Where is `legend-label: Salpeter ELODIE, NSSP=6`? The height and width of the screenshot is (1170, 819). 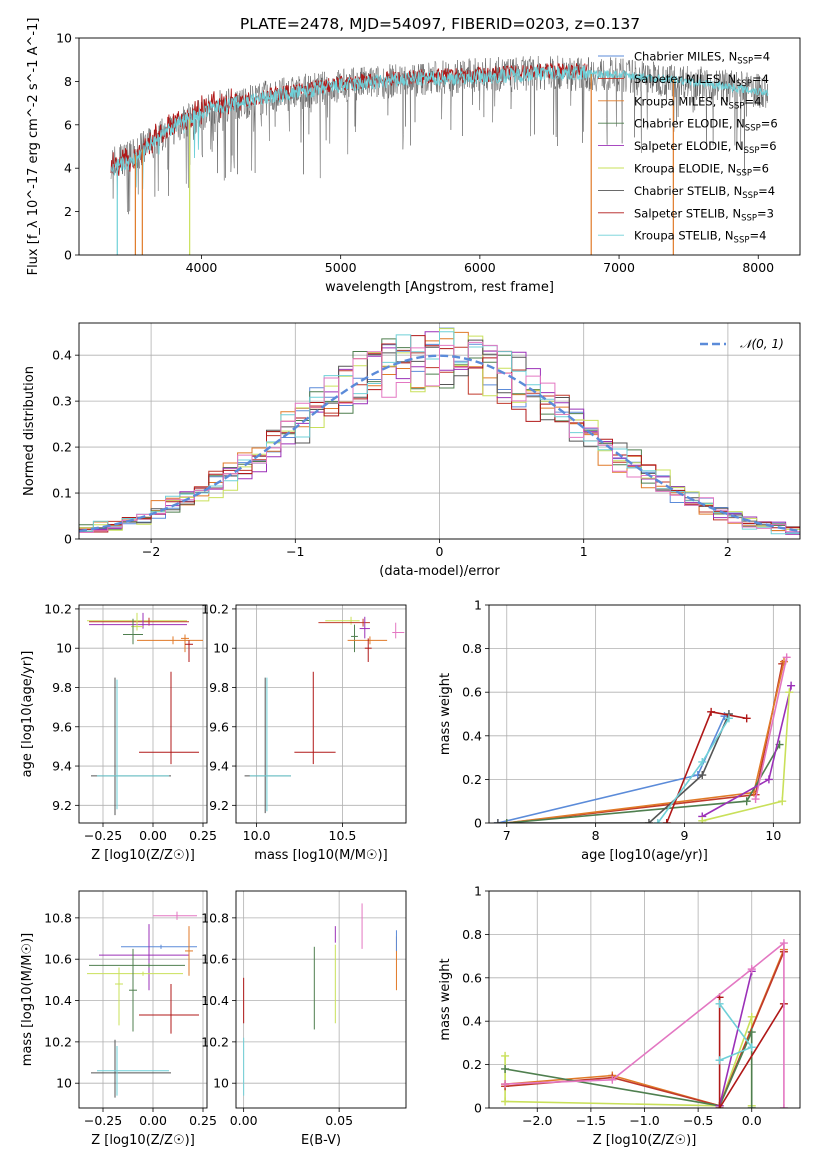 legend-label: Salpeter ELODIE, NSSP=6 is located at coordinates (705, 147).